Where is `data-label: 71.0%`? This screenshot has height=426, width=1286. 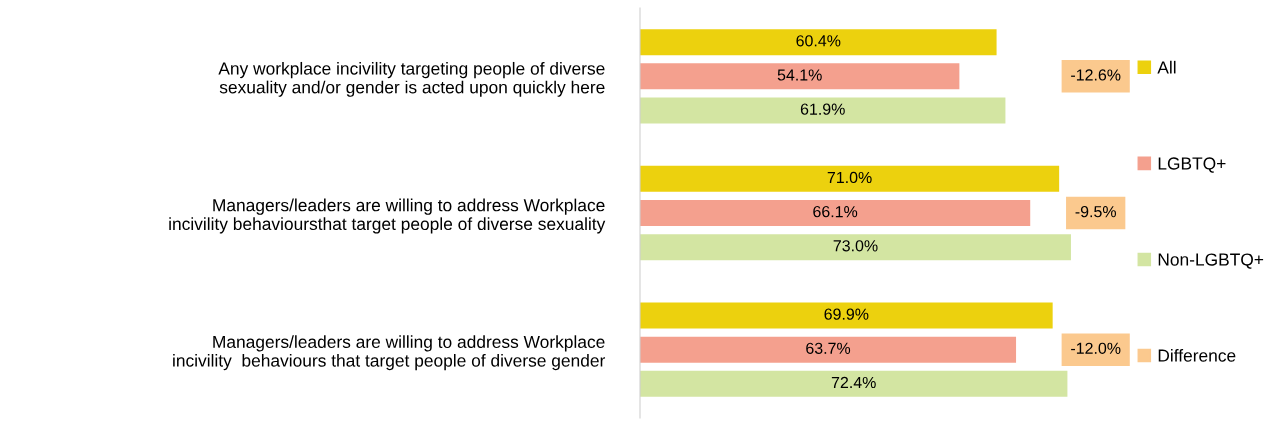 data-label: 71.0% is located at coordinates (849, 177).